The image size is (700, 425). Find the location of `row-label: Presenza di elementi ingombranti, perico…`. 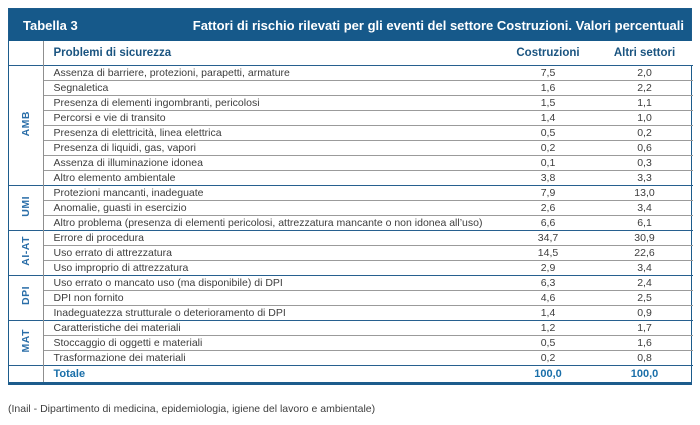

row-label: Presenza di elementi ingombranti, perico… is located at coordinates (271, 102).